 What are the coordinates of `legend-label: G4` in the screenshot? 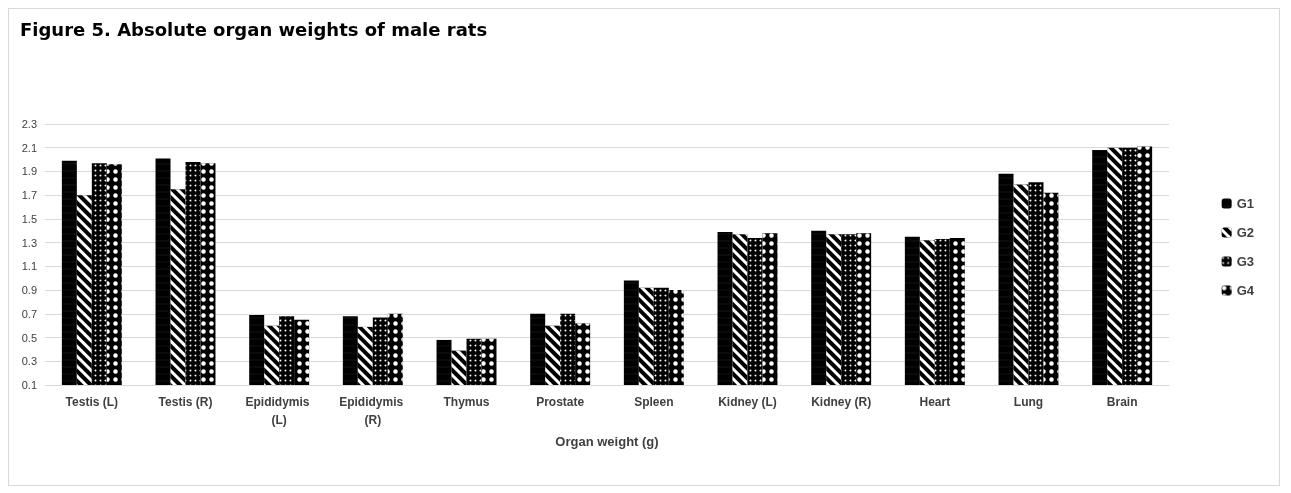 It's located at (1245, 290).